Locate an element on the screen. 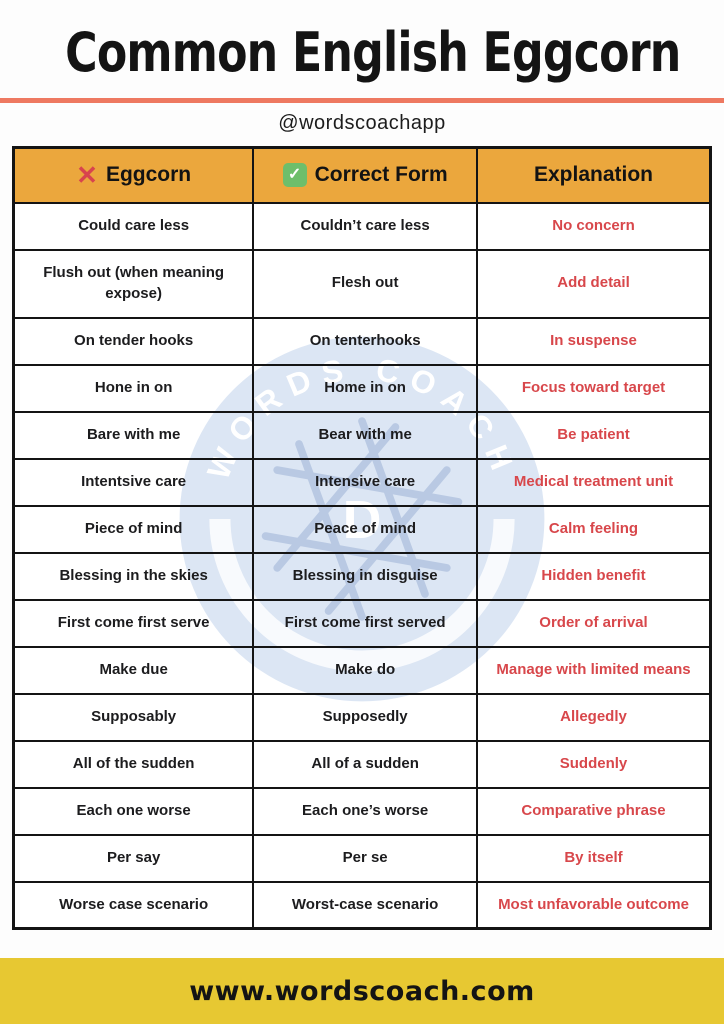  correct-form-cell: Make do is located at coordinates (365, 670).